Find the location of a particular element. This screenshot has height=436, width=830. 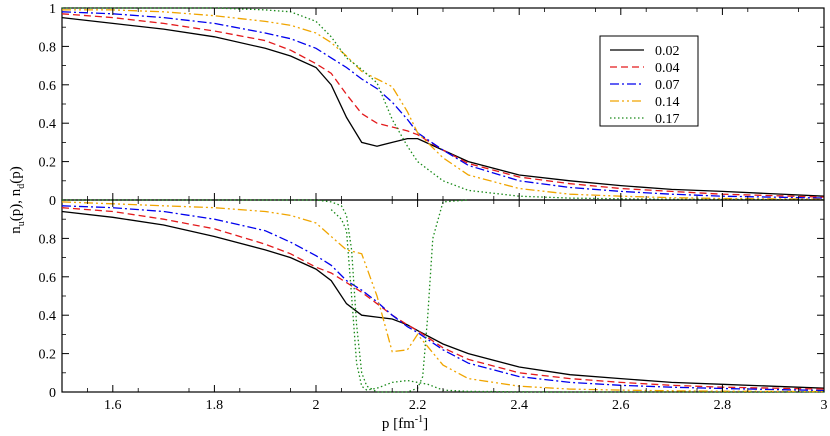

xtick-label: 1.6 is located at coordinates (113, 405).